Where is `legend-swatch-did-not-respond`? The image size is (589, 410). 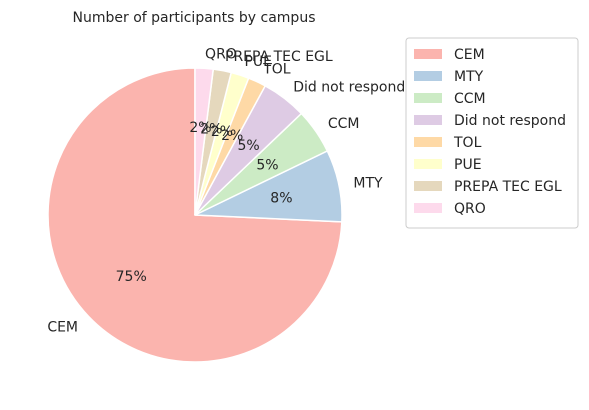 legend-swatch-did-not-respond is located at coordinates (428, 120).